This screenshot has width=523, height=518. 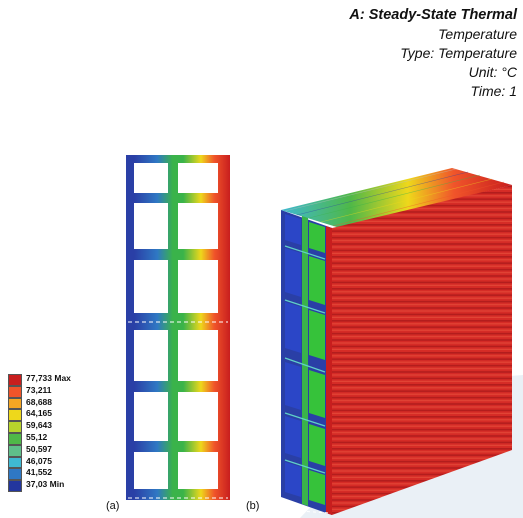 What do you see at coordinates (39, 460) in the screenshot?
I see `legend-label: 46,075` at bounding box center [39, 460].